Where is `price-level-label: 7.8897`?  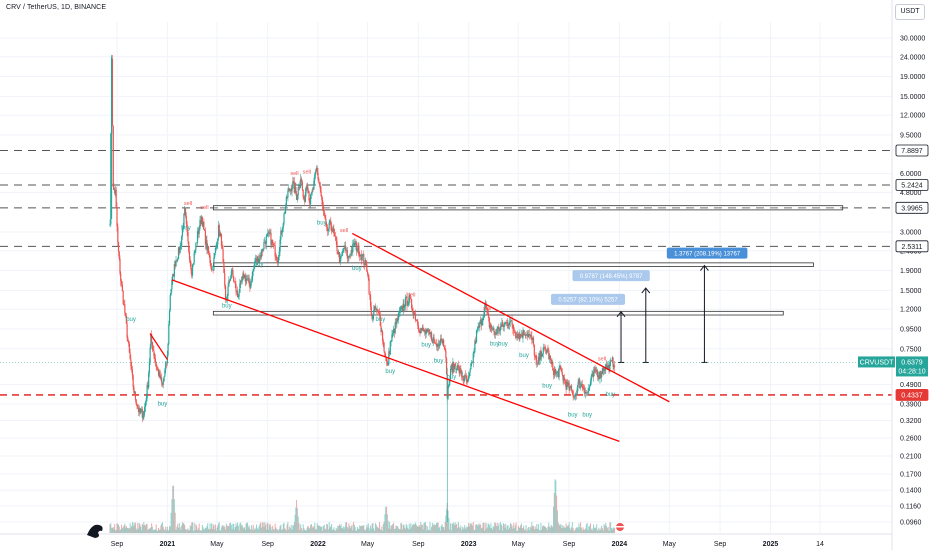 price-level-label: 7.8897 is located at coordinates (912, 151).